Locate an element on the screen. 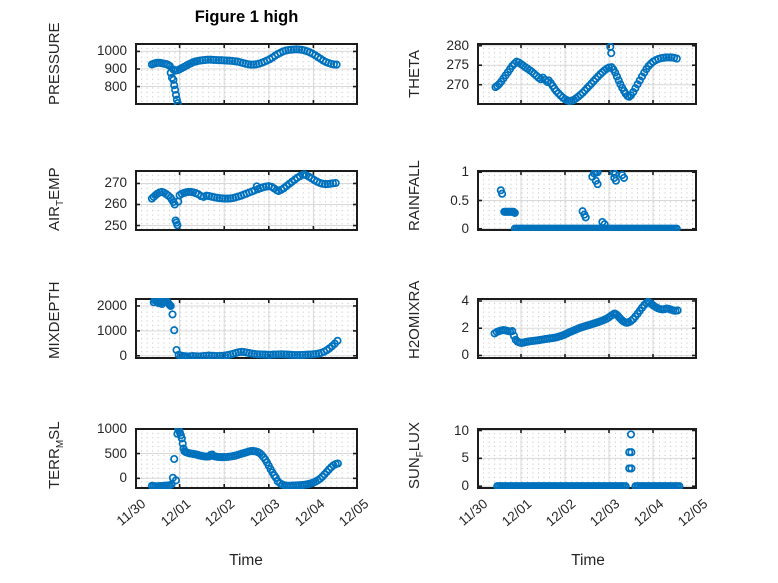  y-tick-label-mixdepth: 0 is located at coordinates (123, 355).